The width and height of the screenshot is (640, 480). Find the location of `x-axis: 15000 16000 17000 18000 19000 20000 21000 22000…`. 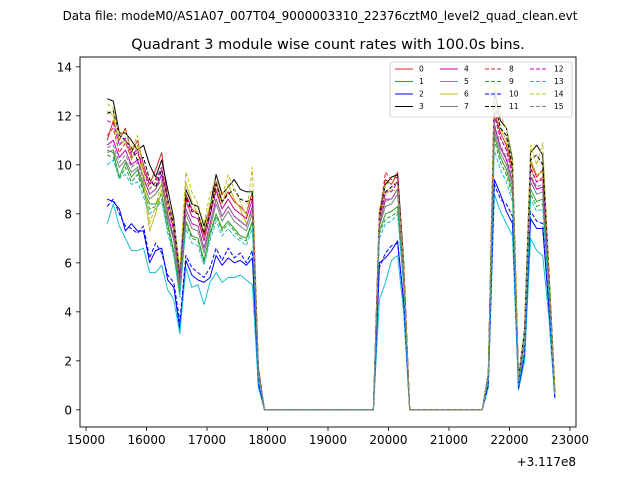

x-axis: 15000 16000 17000 18000 19000 20000 21000 22000… is located at coordinates (328, 437).